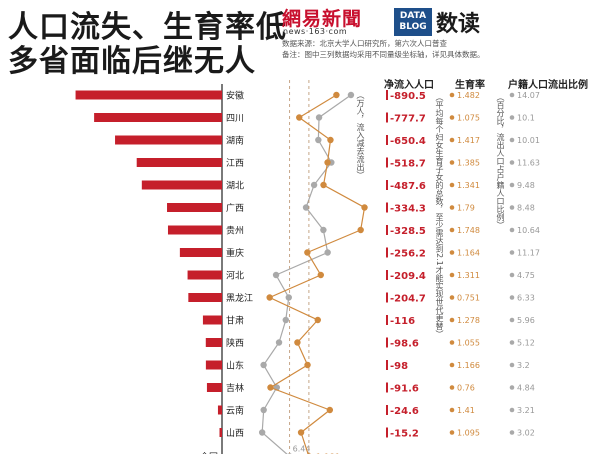  What do you see at coordinates (526, 433) in the screenshot?
I see `outflow-ratio-value: 3.02` at bounding box center [526, 433].